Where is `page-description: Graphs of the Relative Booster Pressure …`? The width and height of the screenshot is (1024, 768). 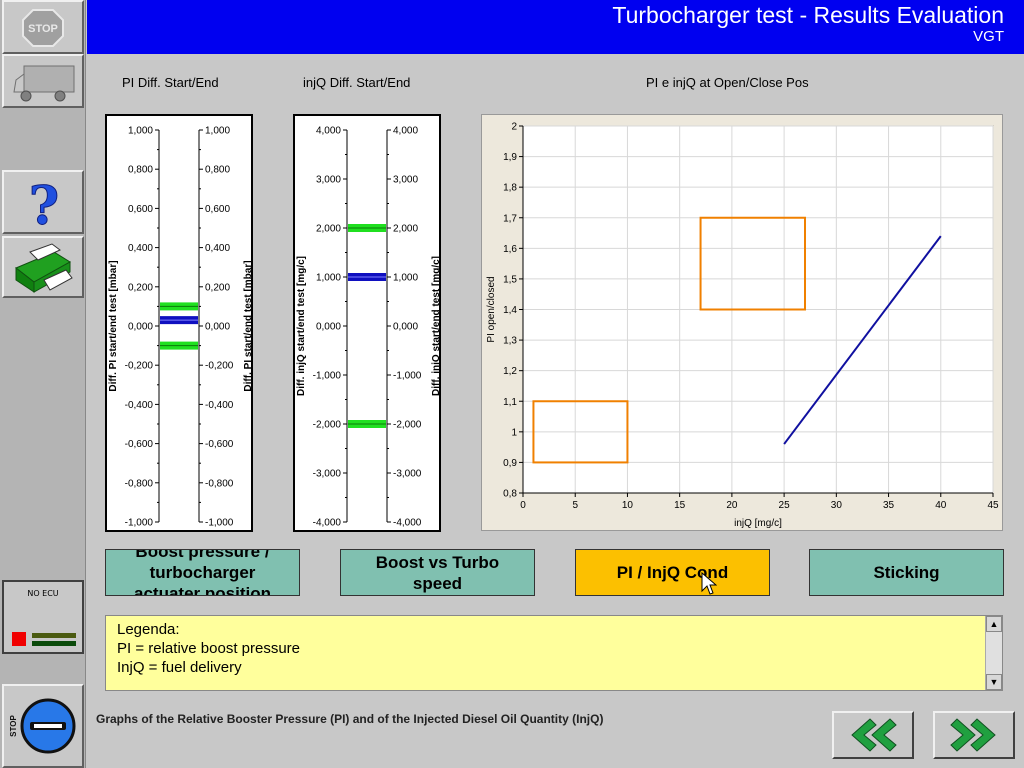 page-description: Graphs of the Relative Booster Pressure … is located at coordinates (350, 719).